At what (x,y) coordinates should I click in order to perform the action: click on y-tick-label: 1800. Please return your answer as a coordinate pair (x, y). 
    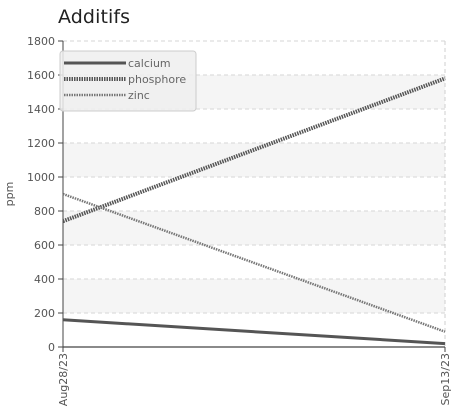
    Looking at the image, I should click on (41, 41).